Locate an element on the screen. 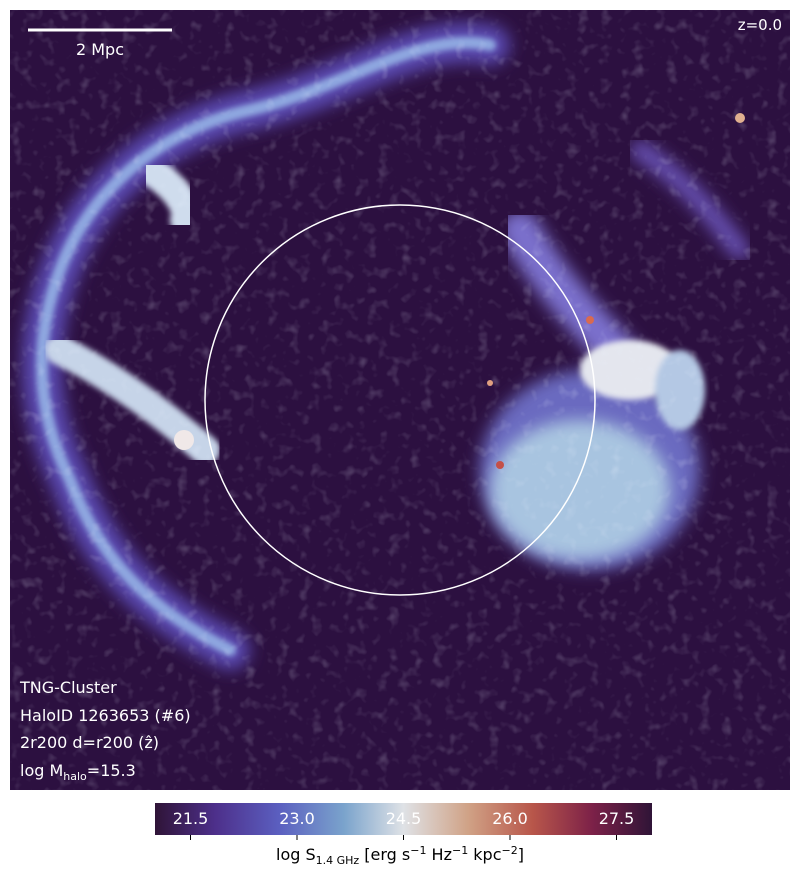 The height and width of the screenshot is (873, 800). colorbar-tick-label: 23.0 is located at coordinates (297, 818).